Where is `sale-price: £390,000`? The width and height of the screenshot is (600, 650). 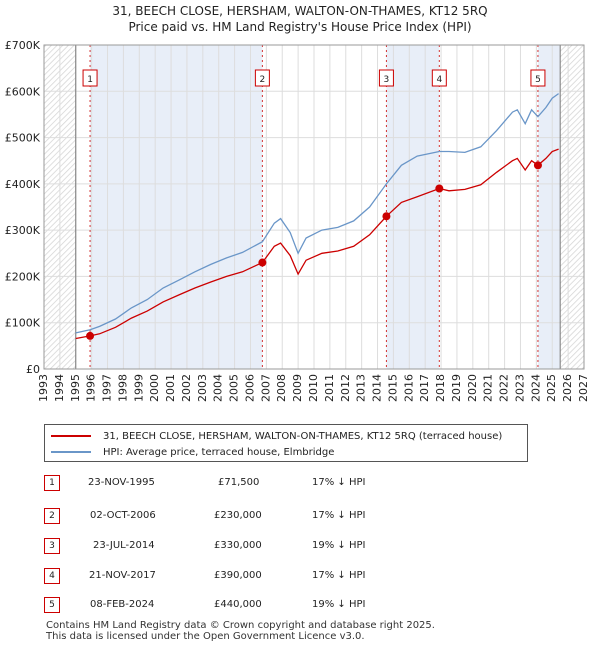 sale-price: £390,000 is located at coordinates (238, 575).